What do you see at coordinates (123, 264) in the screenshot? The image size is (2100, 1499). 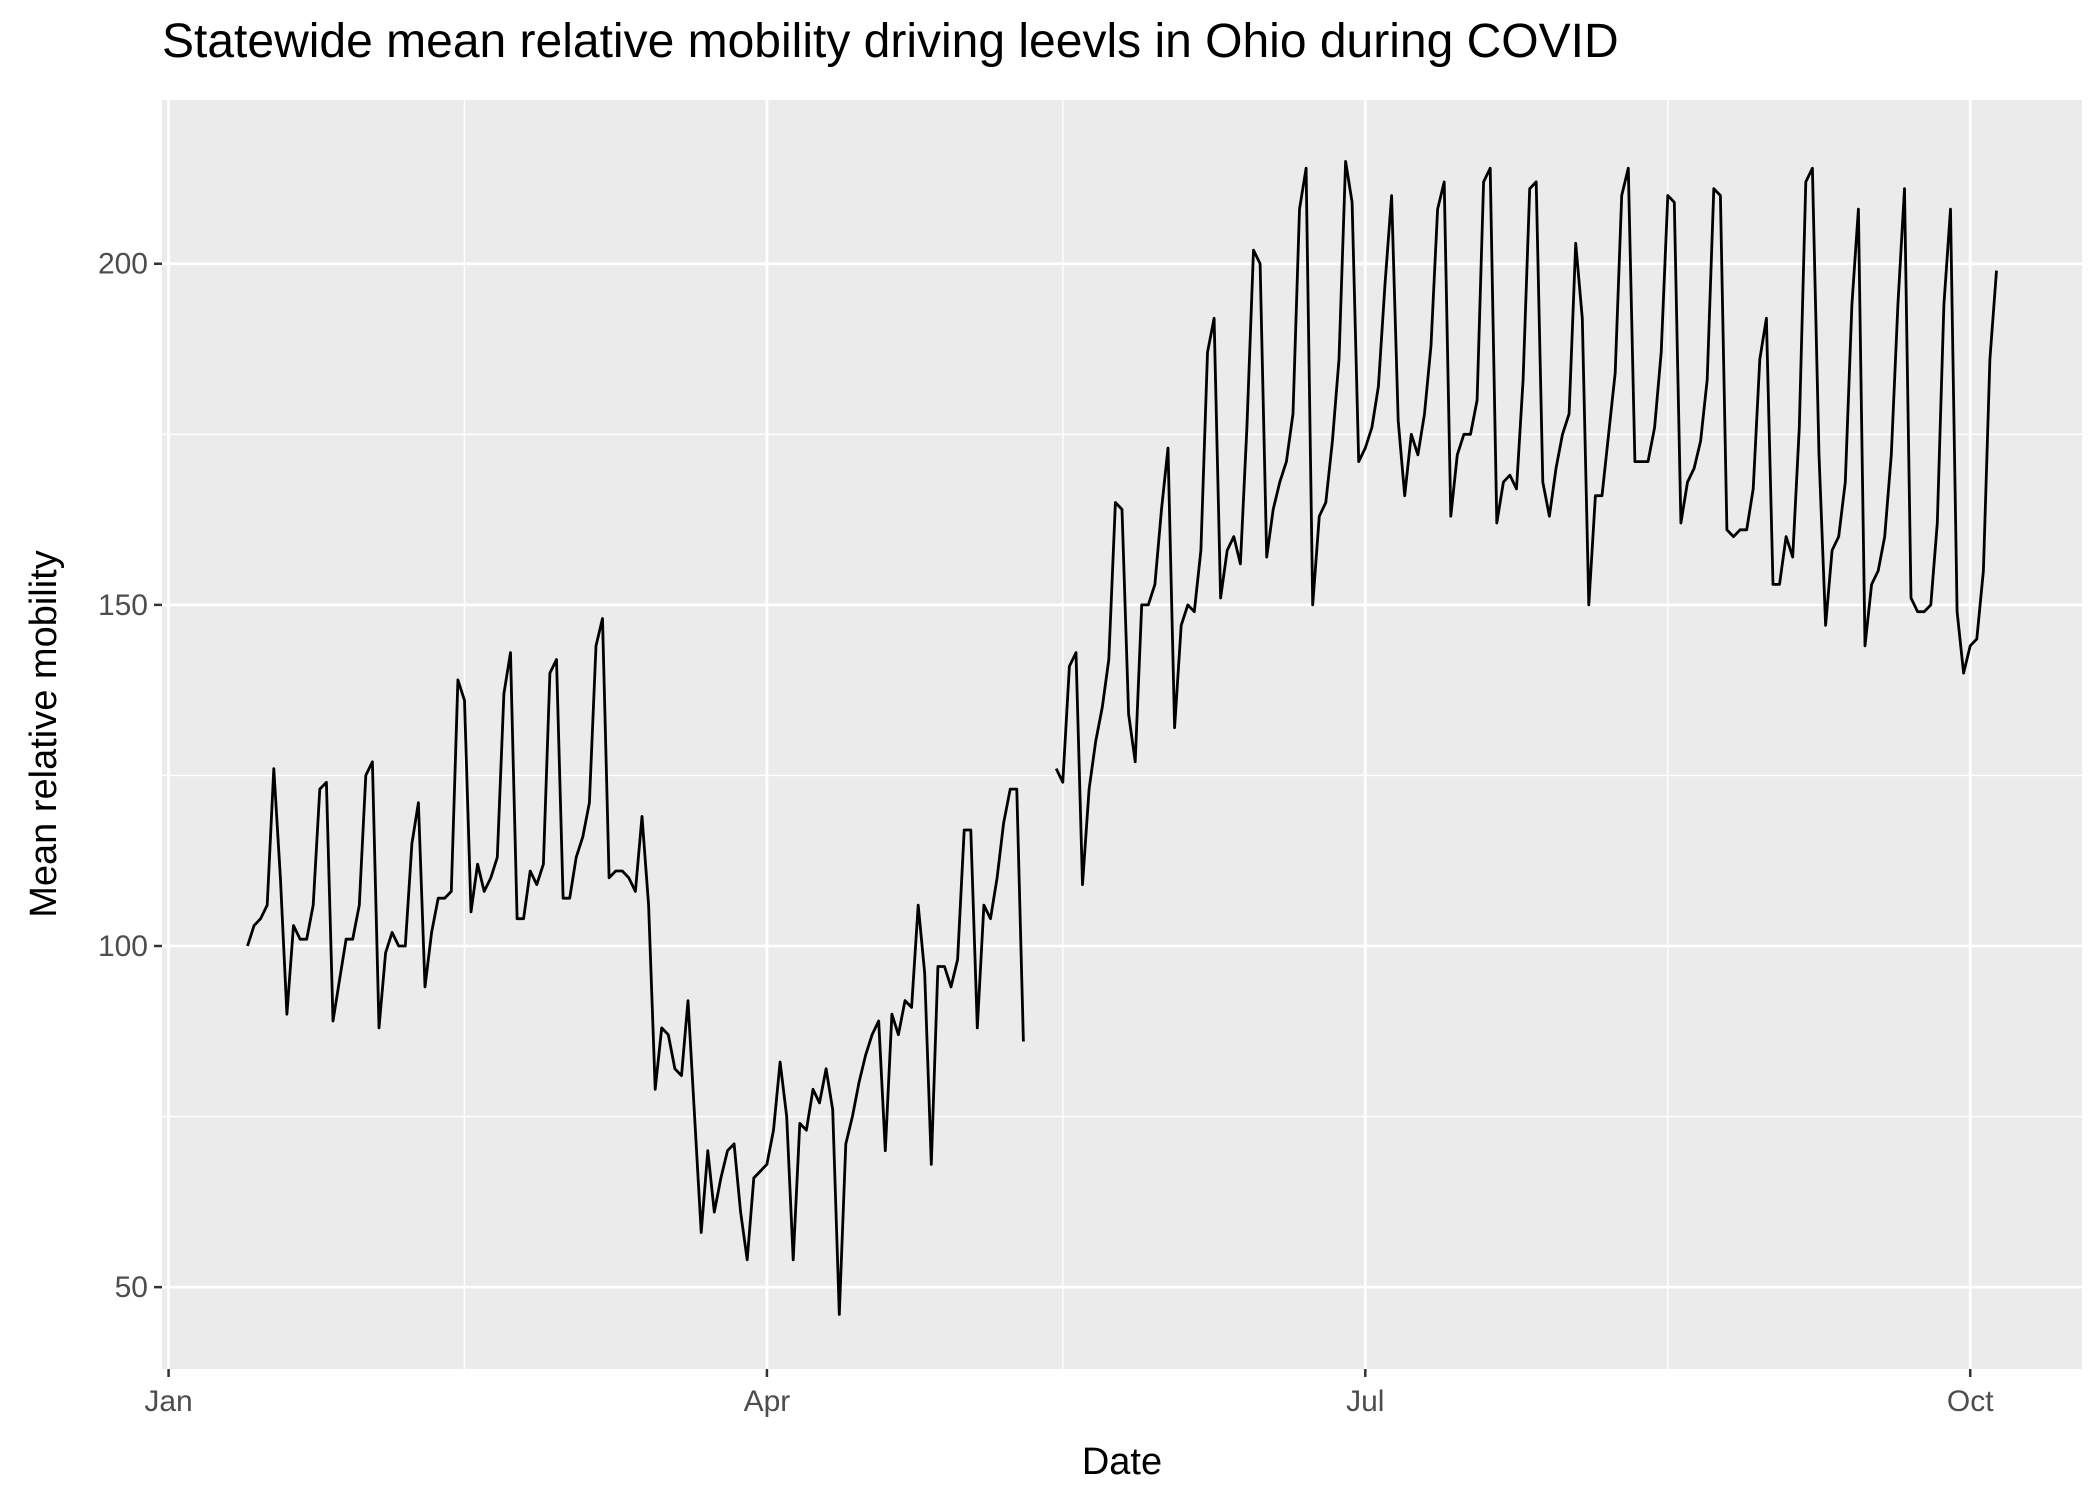 I see `y-tick-label: 200` at bounding box center [123, 264].